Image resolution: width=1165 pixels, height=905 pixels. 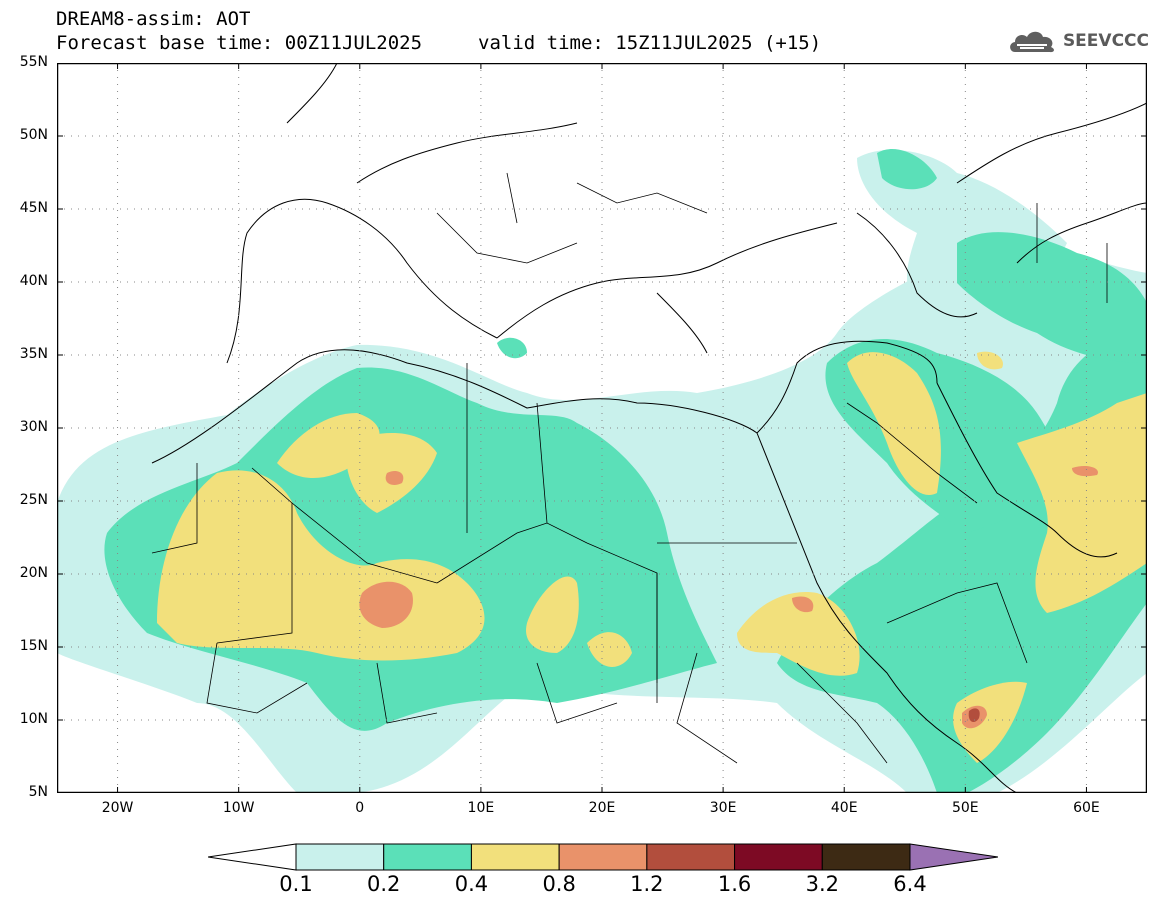 I want to click on lon-tick-label: 60E, so click(x=1086, y=808).